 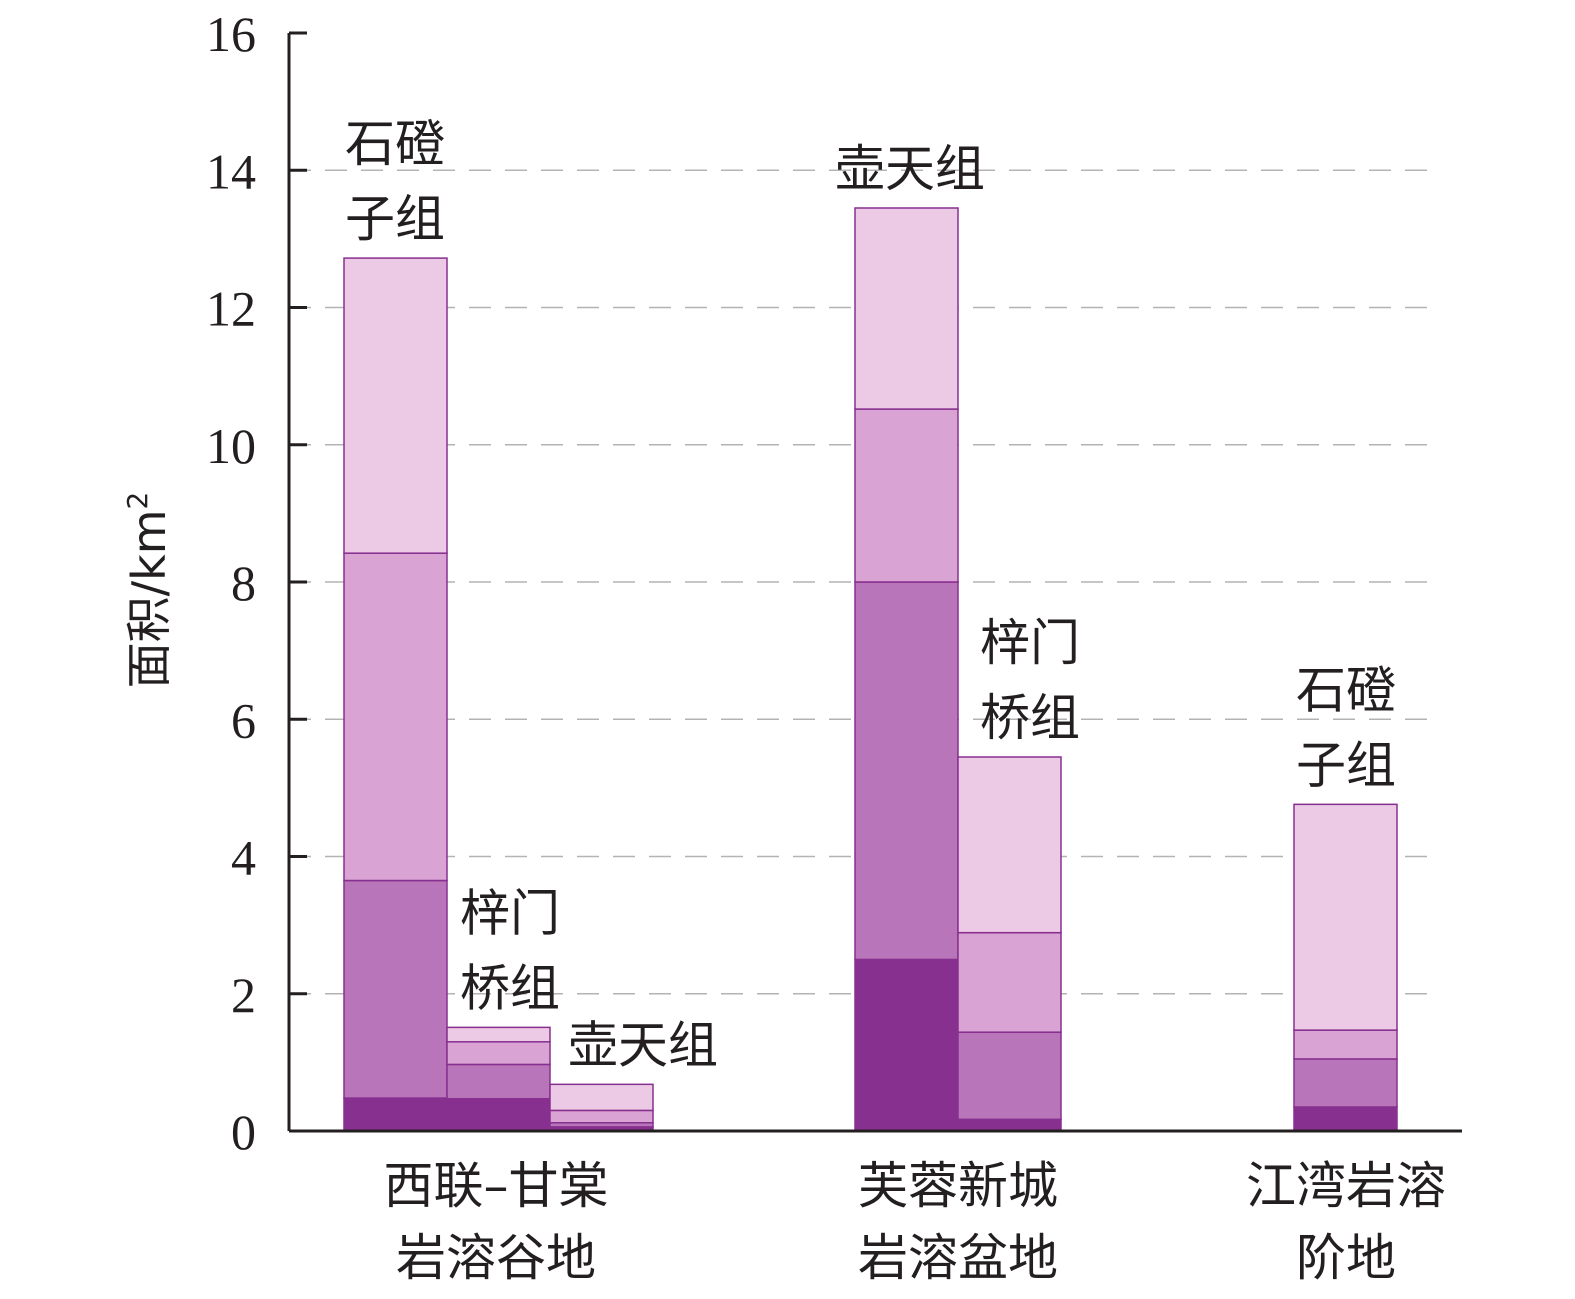 What do you see at coordinates (496, 1258) in the screenshot?
I see `category-label-line: 岩溶谷地` at bounding box center [496, 1258].